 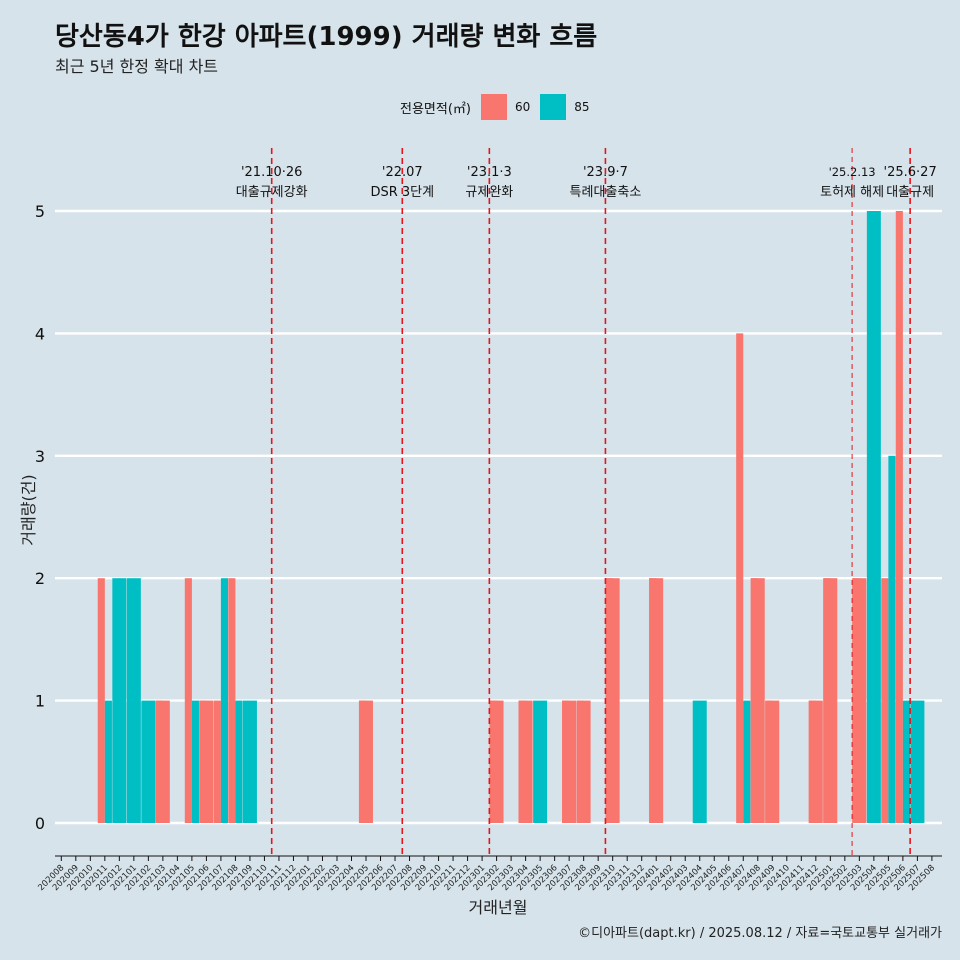 I want to click on event-text-label: DSR 3단계, so click(x=402, y=192).